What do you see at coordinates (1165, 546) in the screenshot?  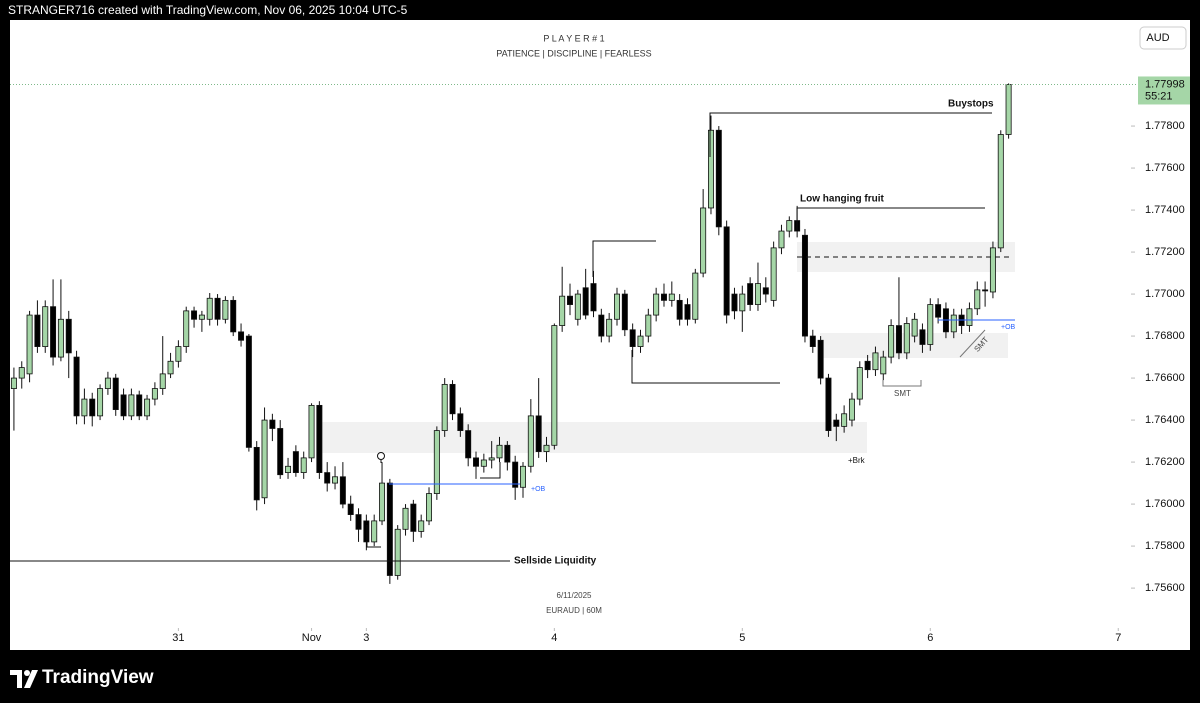 I see `y-tick-label: 1.75800` at bounding box center [1165, 546].